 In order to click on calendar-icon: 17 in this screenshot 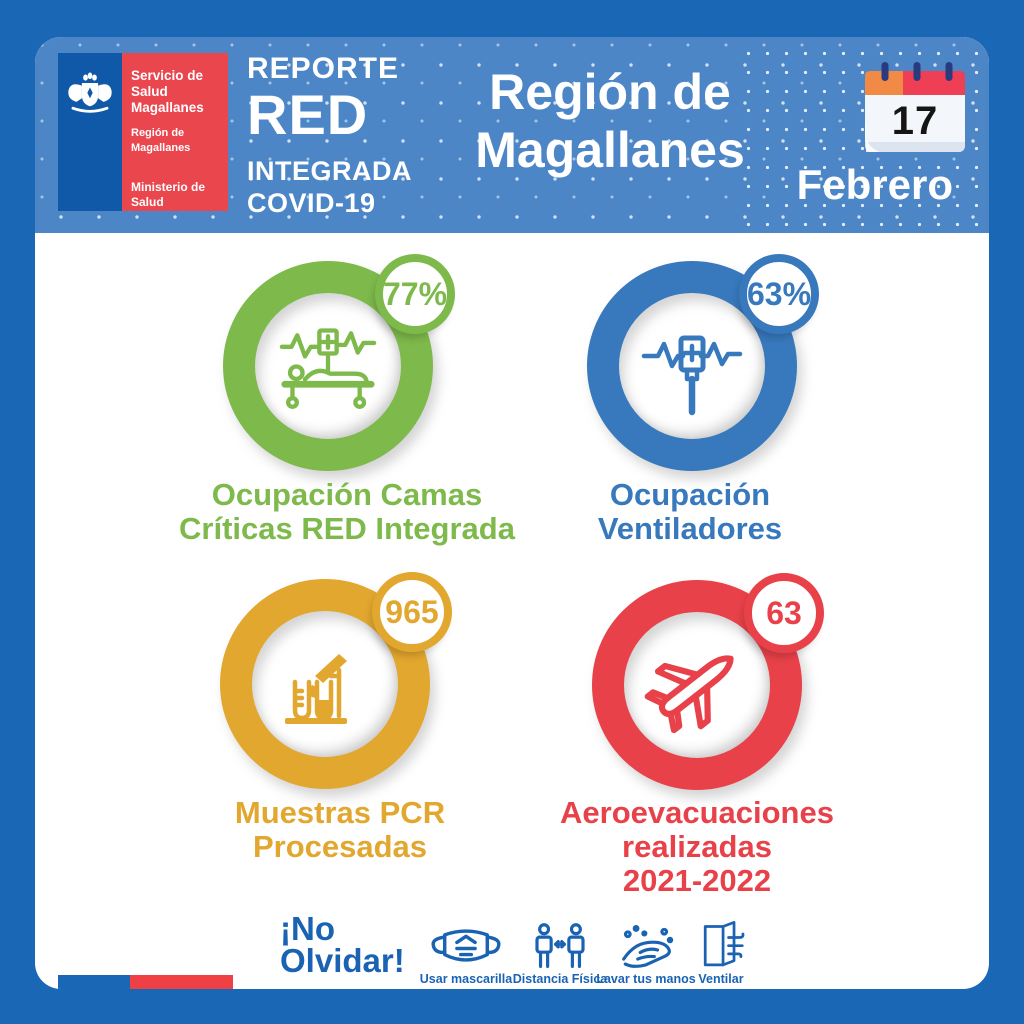, I will do `click(915, 110)`.